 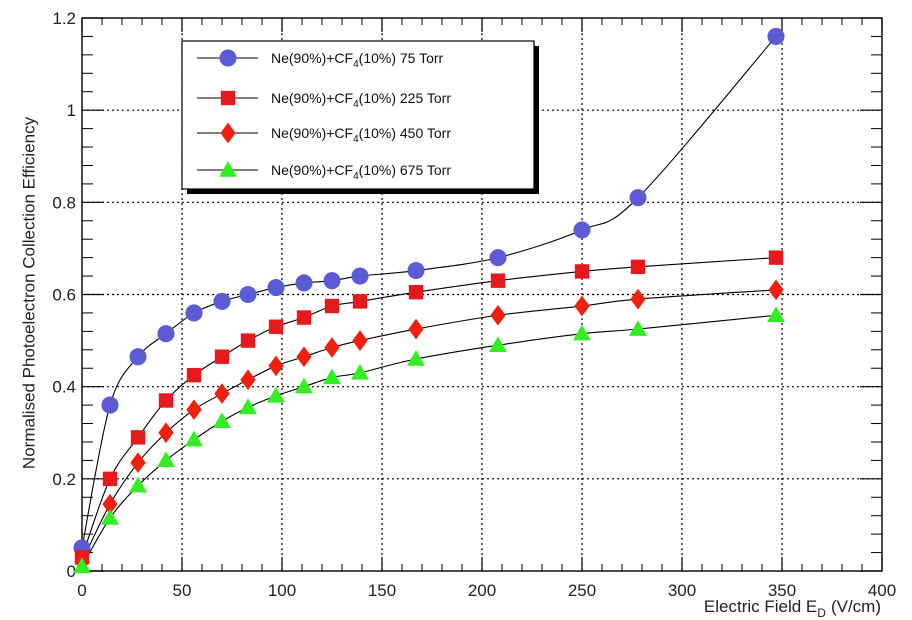 What do you see at coordinates (882, 590) in the screenshot?
I see `x-tick-label: 400` at bounding box center [882, 590].